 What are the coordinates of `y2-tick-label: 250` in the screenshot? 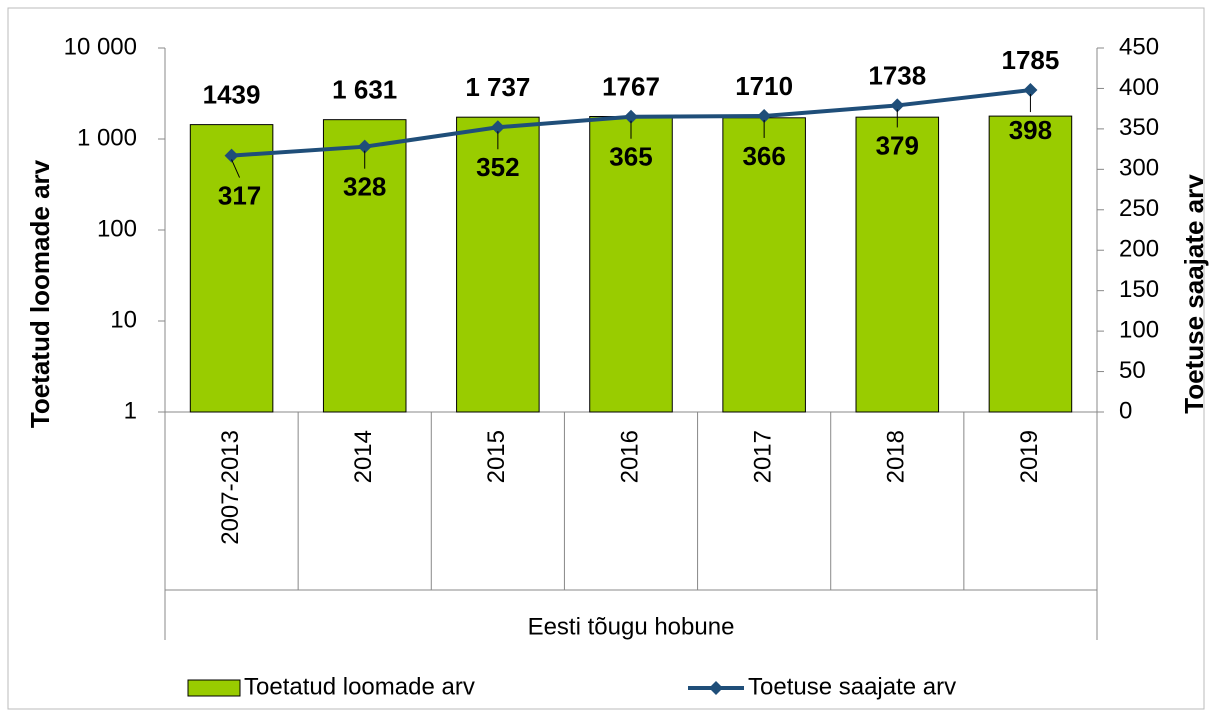 It's located at (1139, 208).